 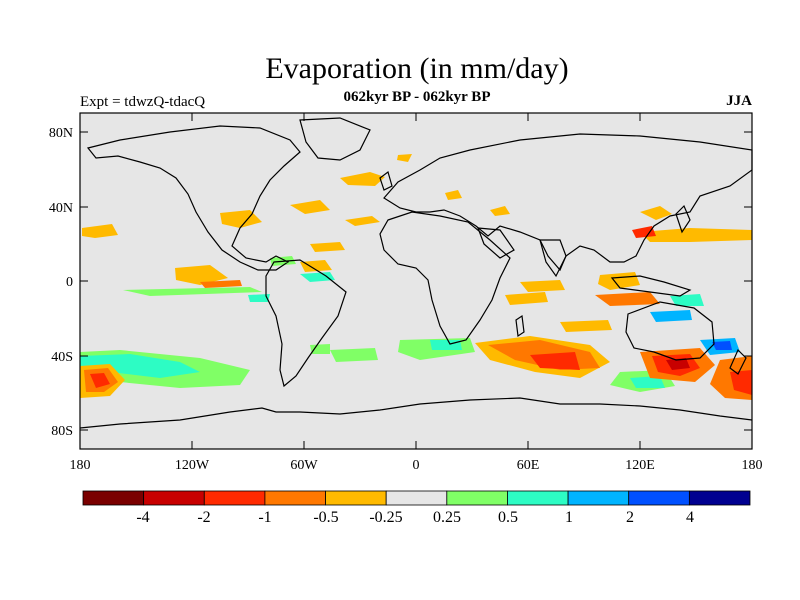 I want to click on lat-label: 80S, so click(x=62, y=431).